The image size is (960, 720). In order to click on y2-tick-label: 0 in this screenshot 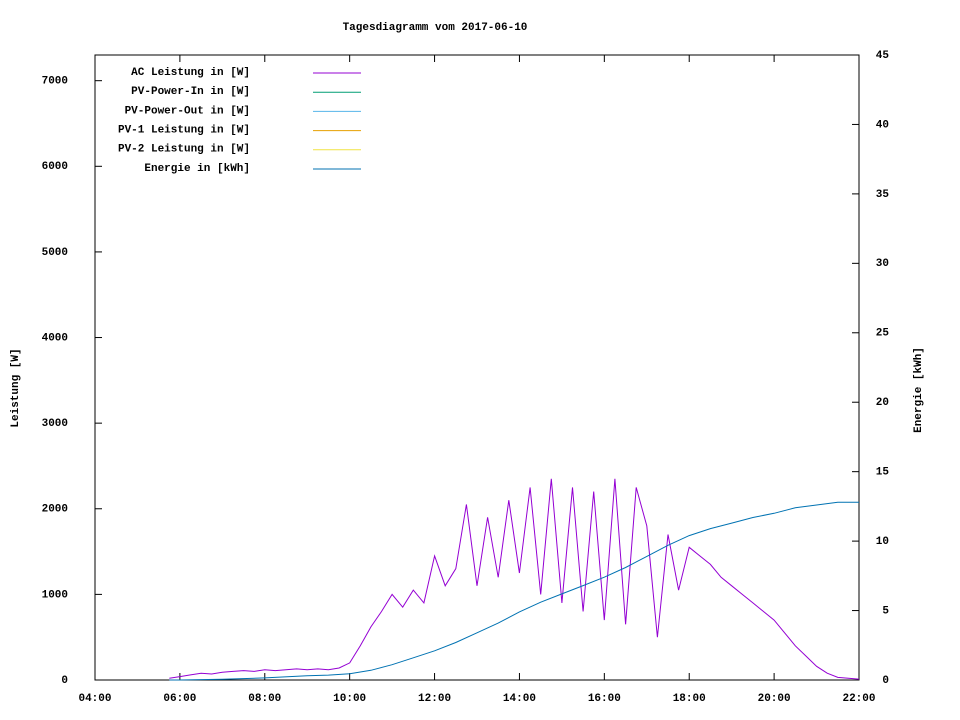, I will do `click(885, 681)`.